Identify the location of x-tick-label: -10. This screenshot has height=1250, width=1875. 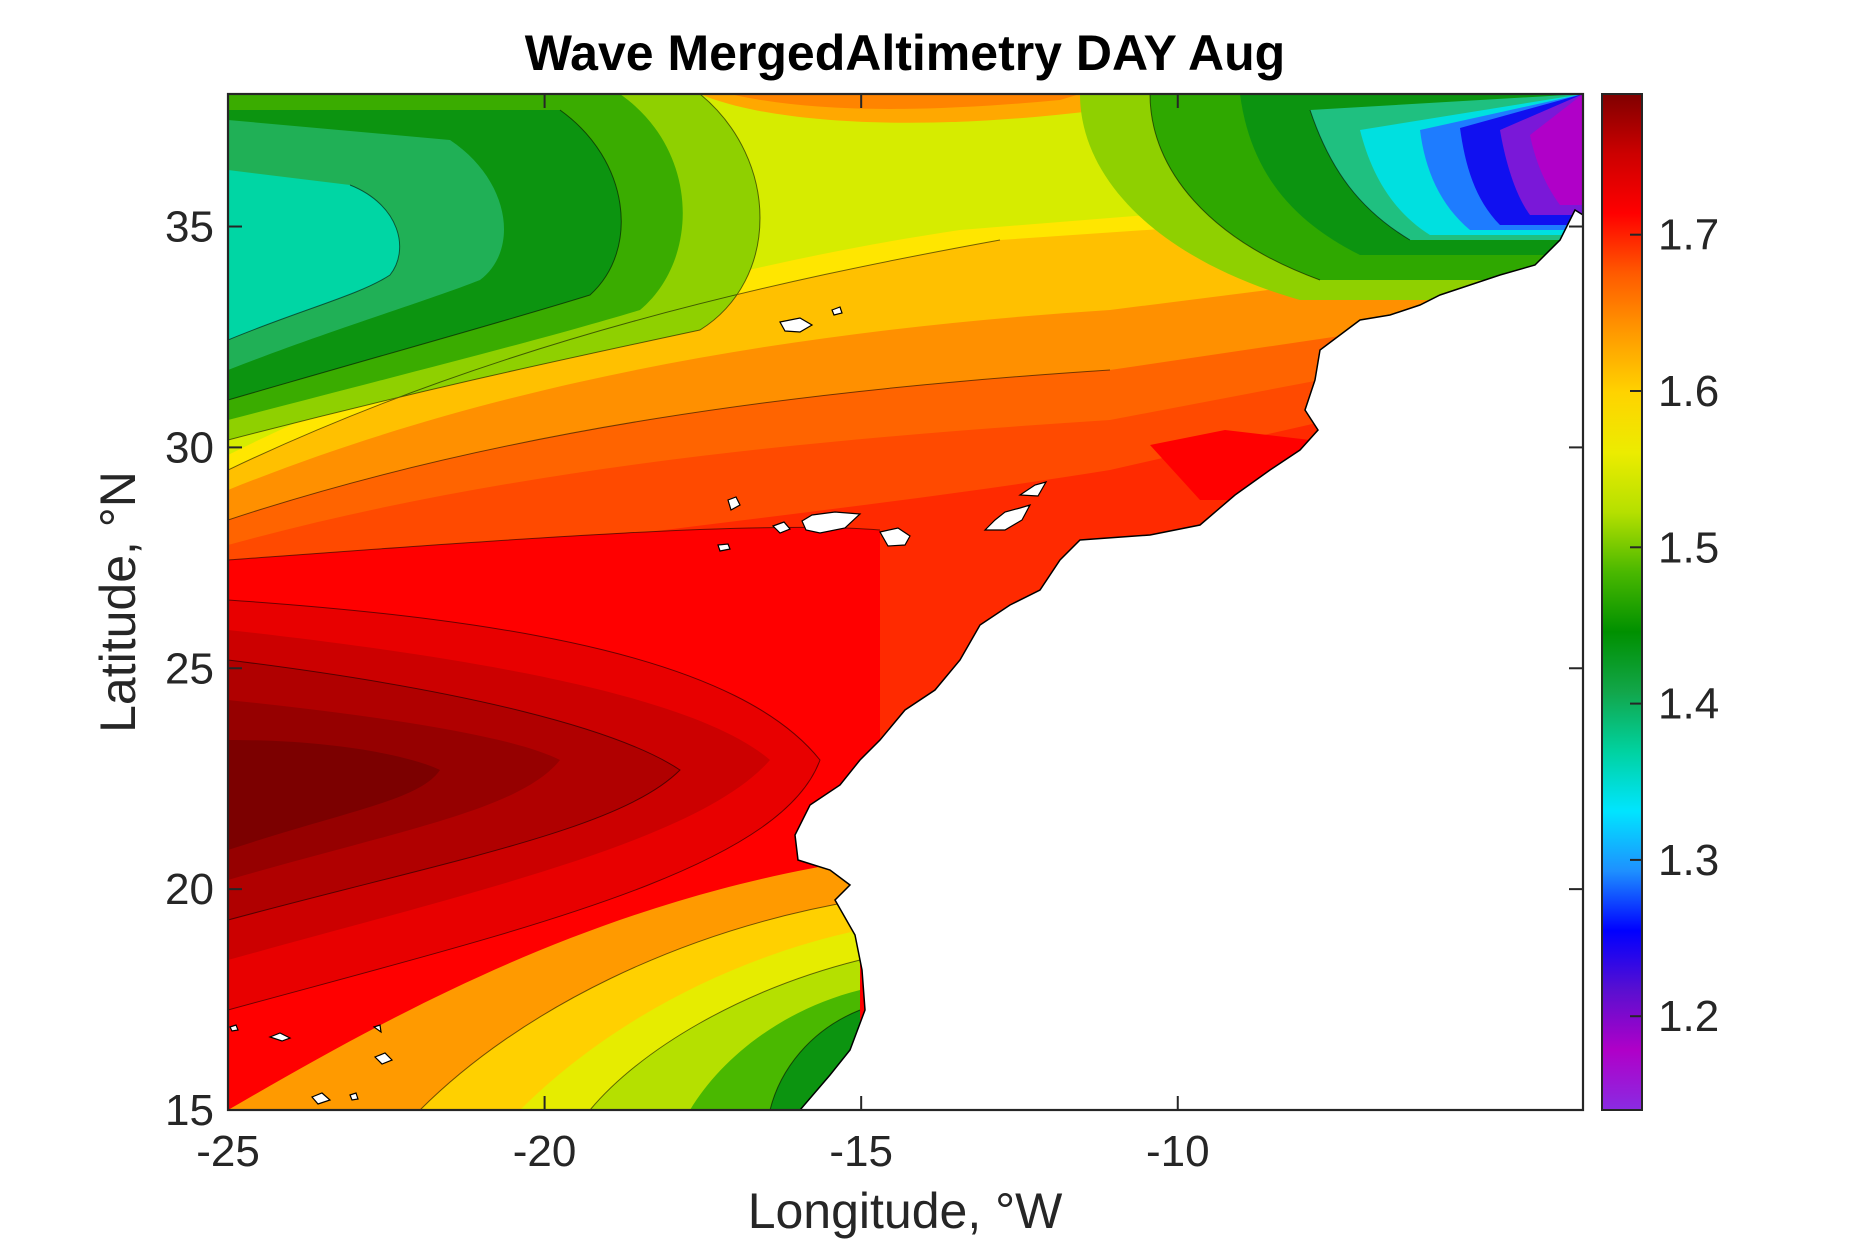
(1178, 1151).